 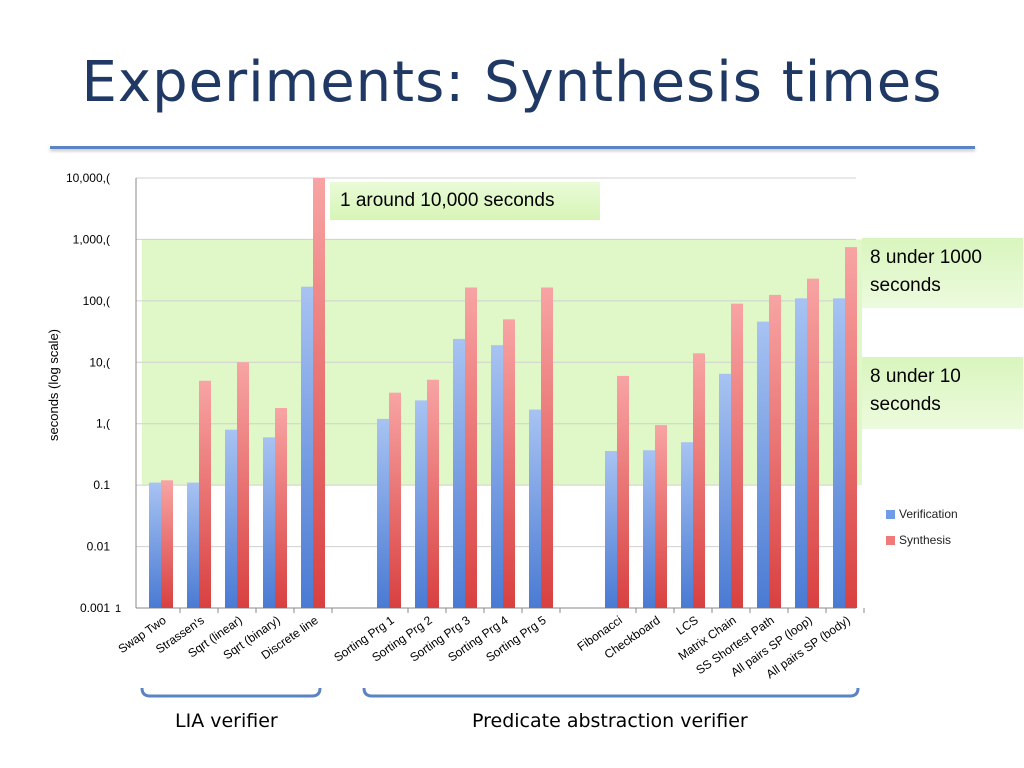 What do you see at coordinates (512, 82) in the screenshot?
I see `slide-title: Experiments: Synthesis times` at bounding box center [512, 82].